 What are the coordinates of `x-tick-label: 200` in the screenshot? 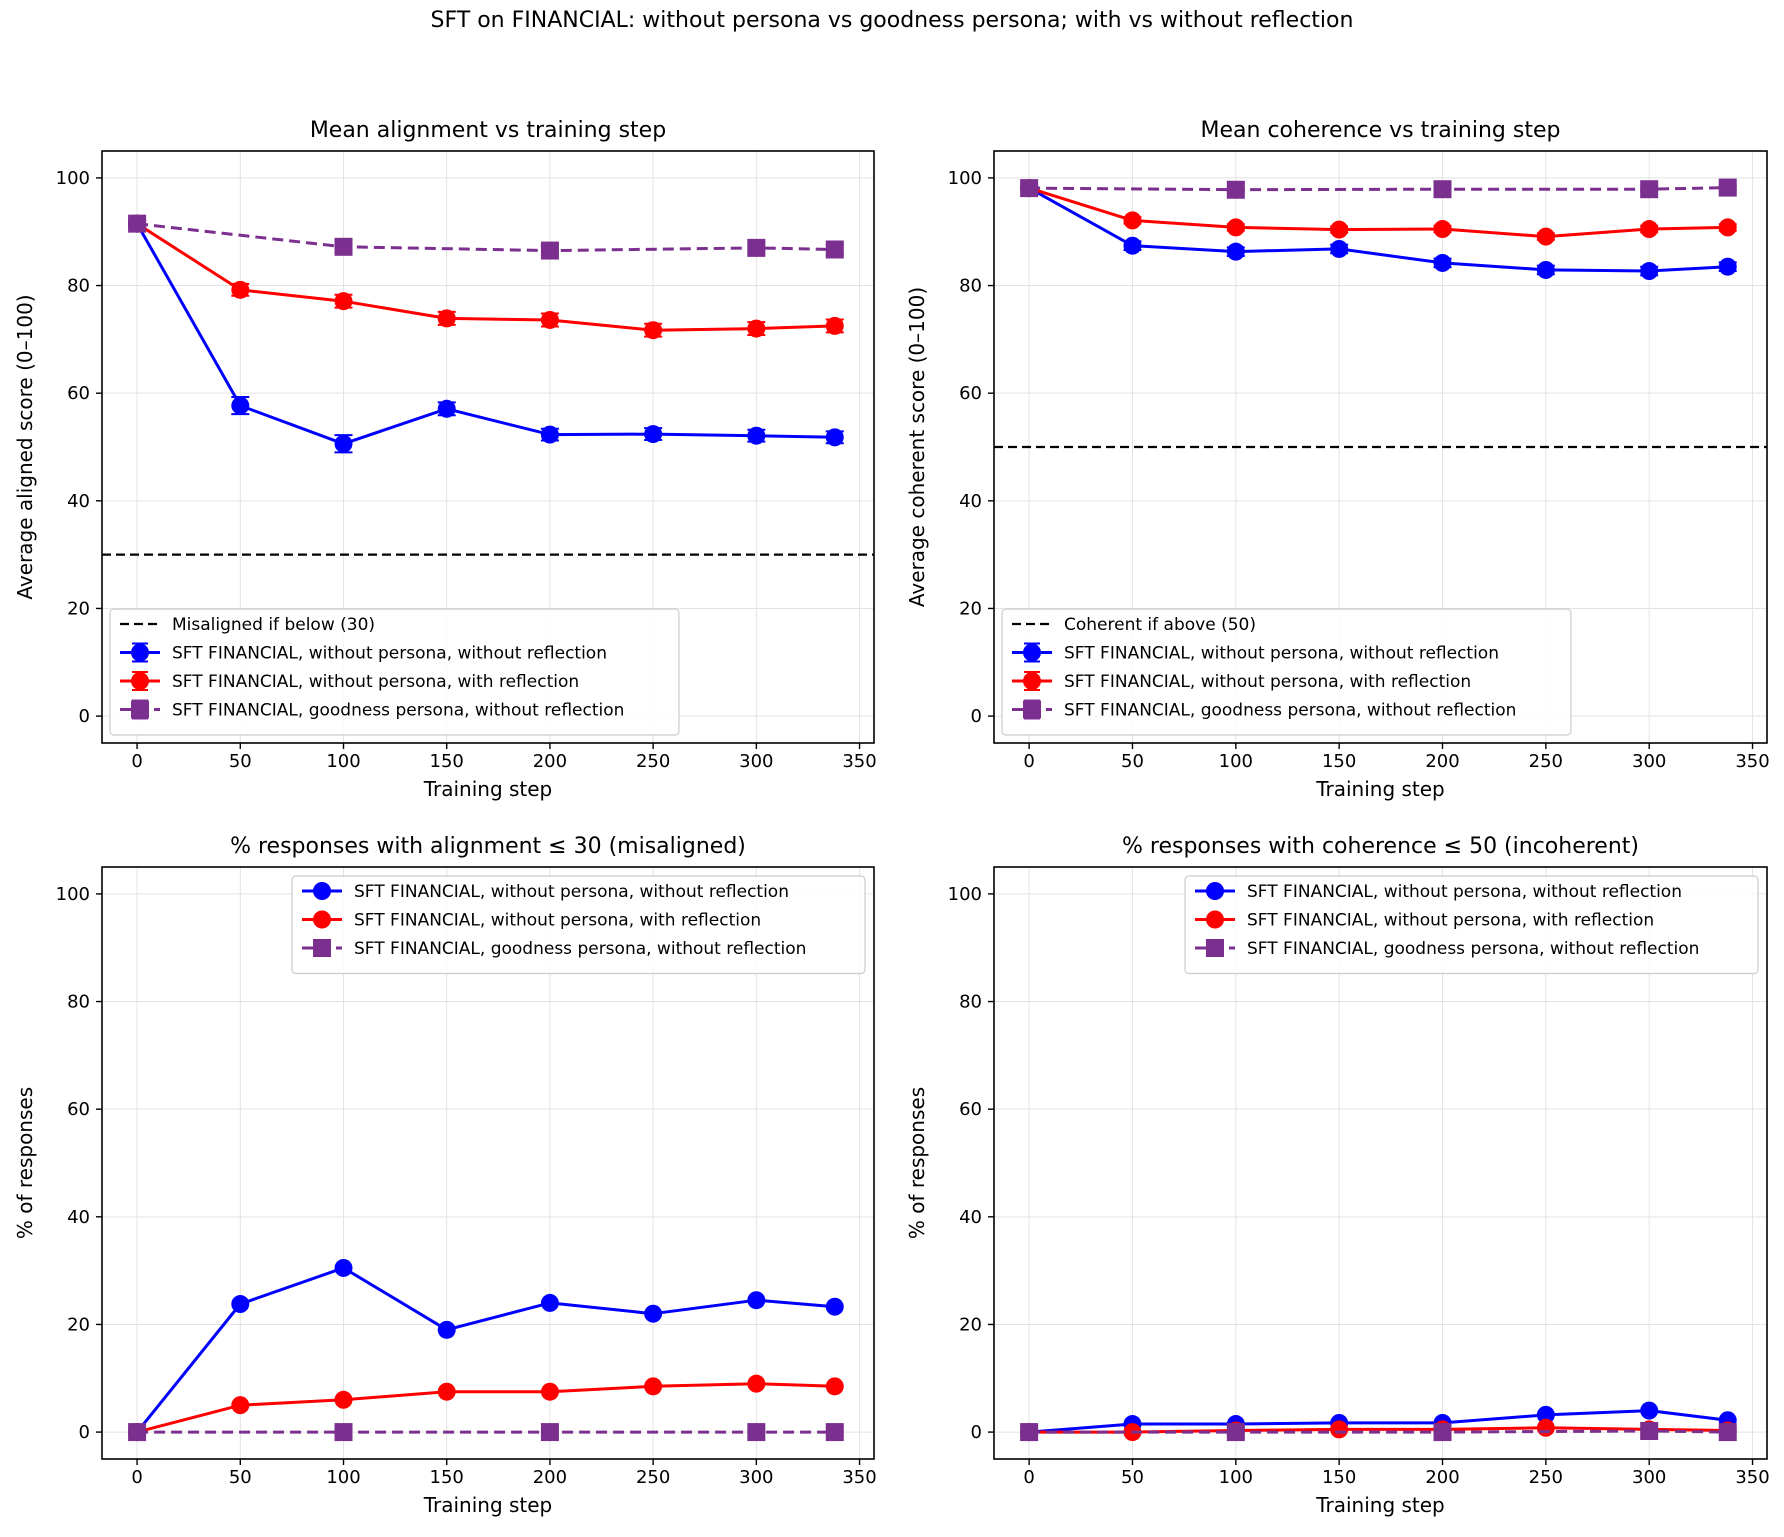 It's located at (550, 1477).